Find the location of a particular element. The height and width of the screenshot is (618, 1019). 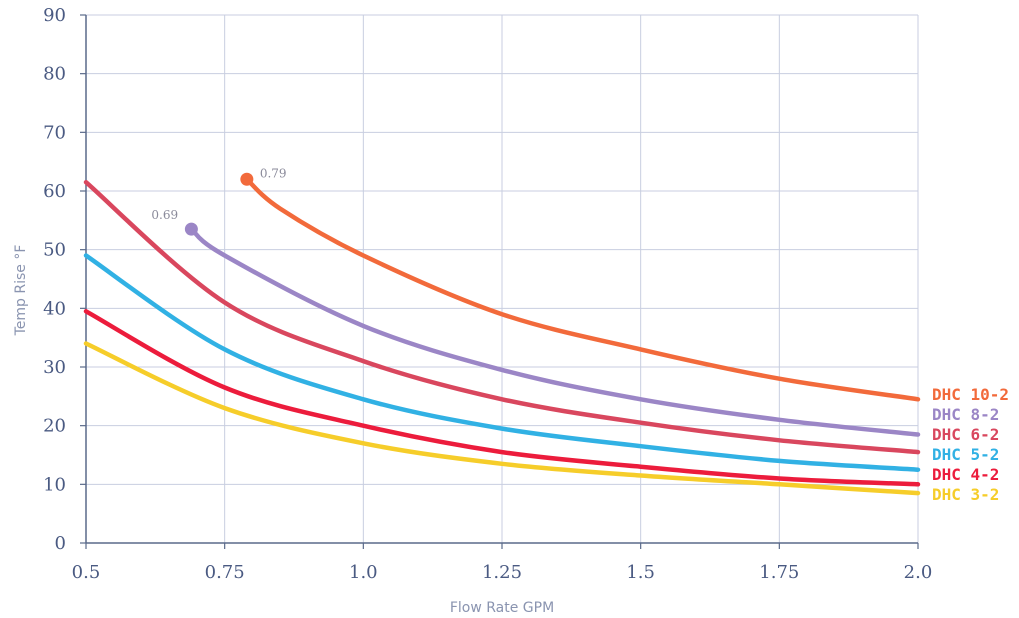

x-tick-labels: 0.5 0.75 1.0 1.25 1.5 1.75 2.0 is located at coordinates (502, 563).